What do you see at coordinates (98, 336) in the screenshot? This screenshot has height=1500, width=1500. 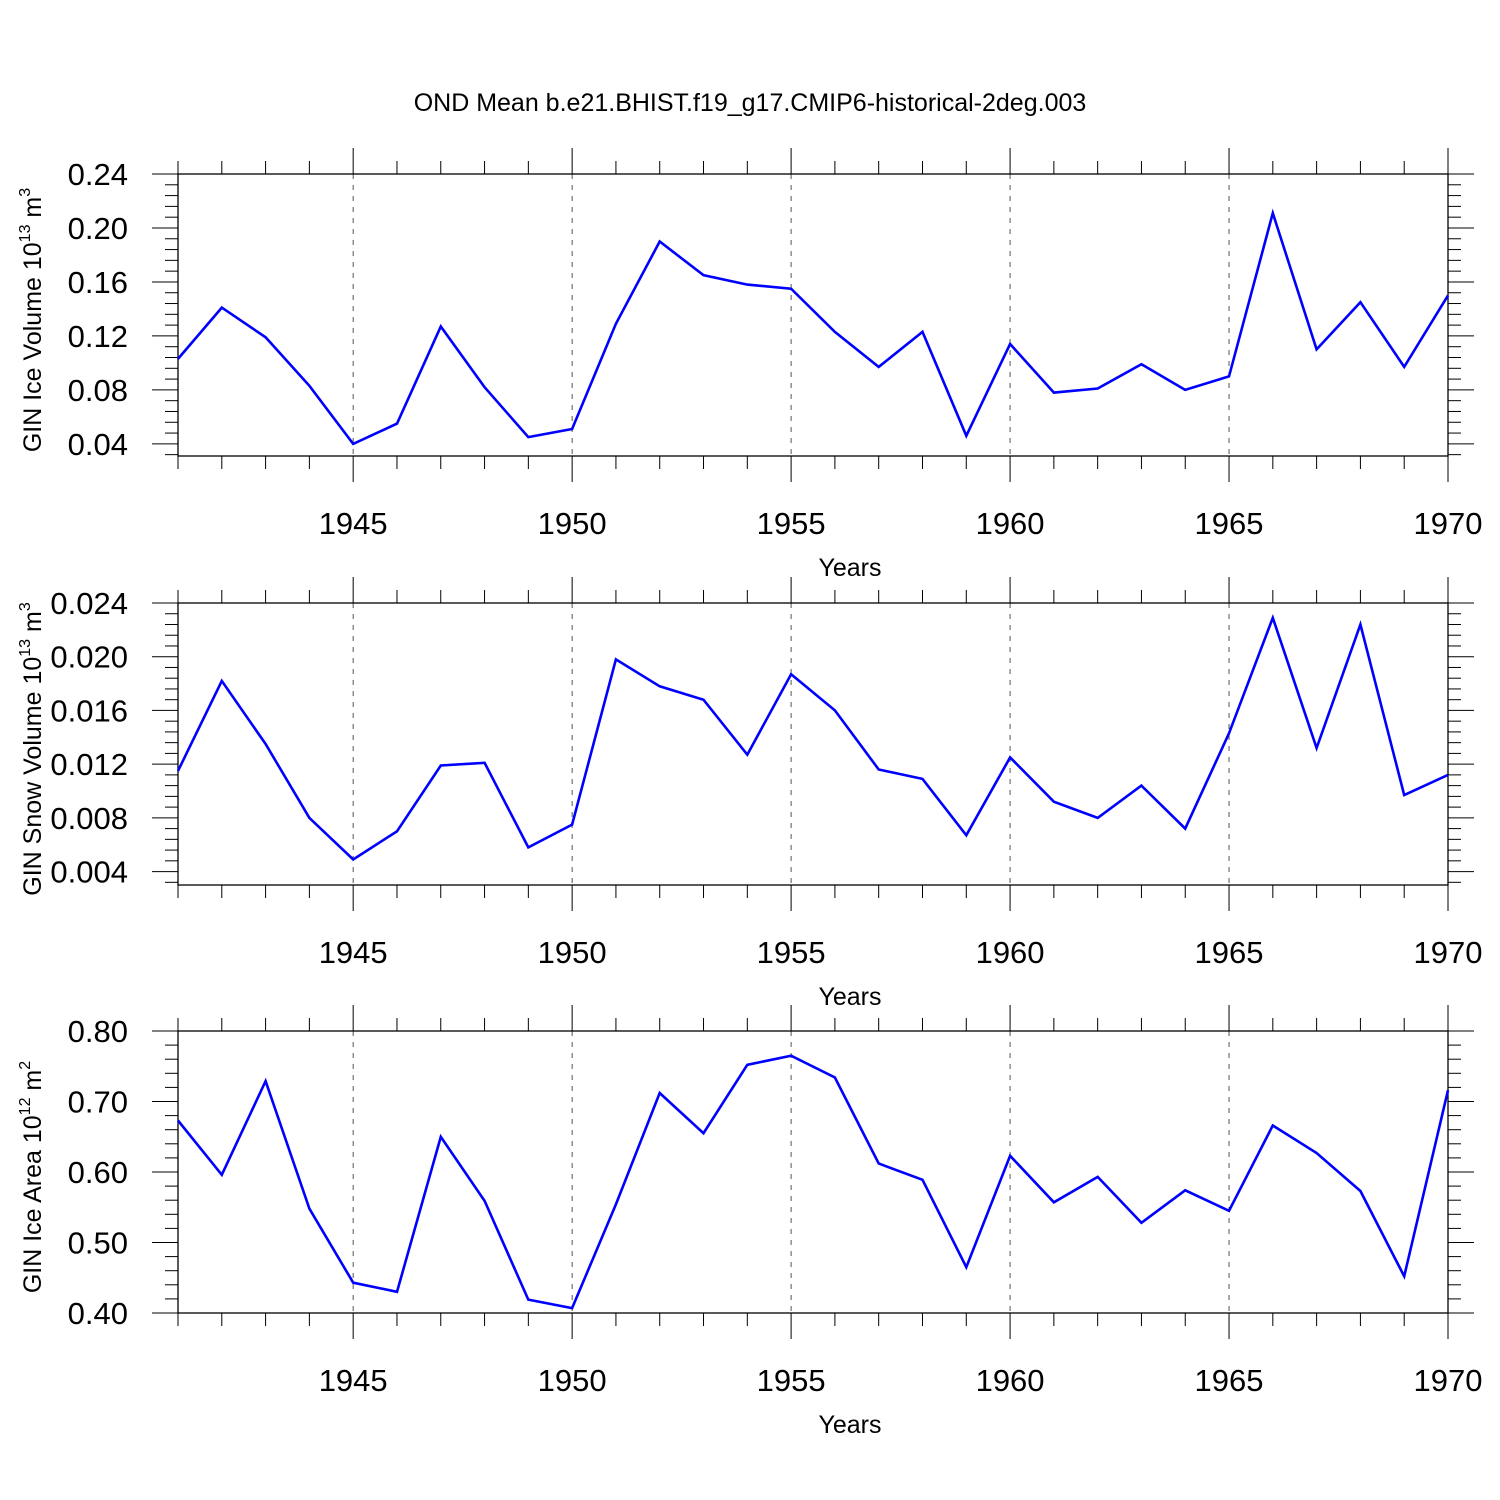 I see `y-tick-label: 0.12` at bounding box center [98, 336].